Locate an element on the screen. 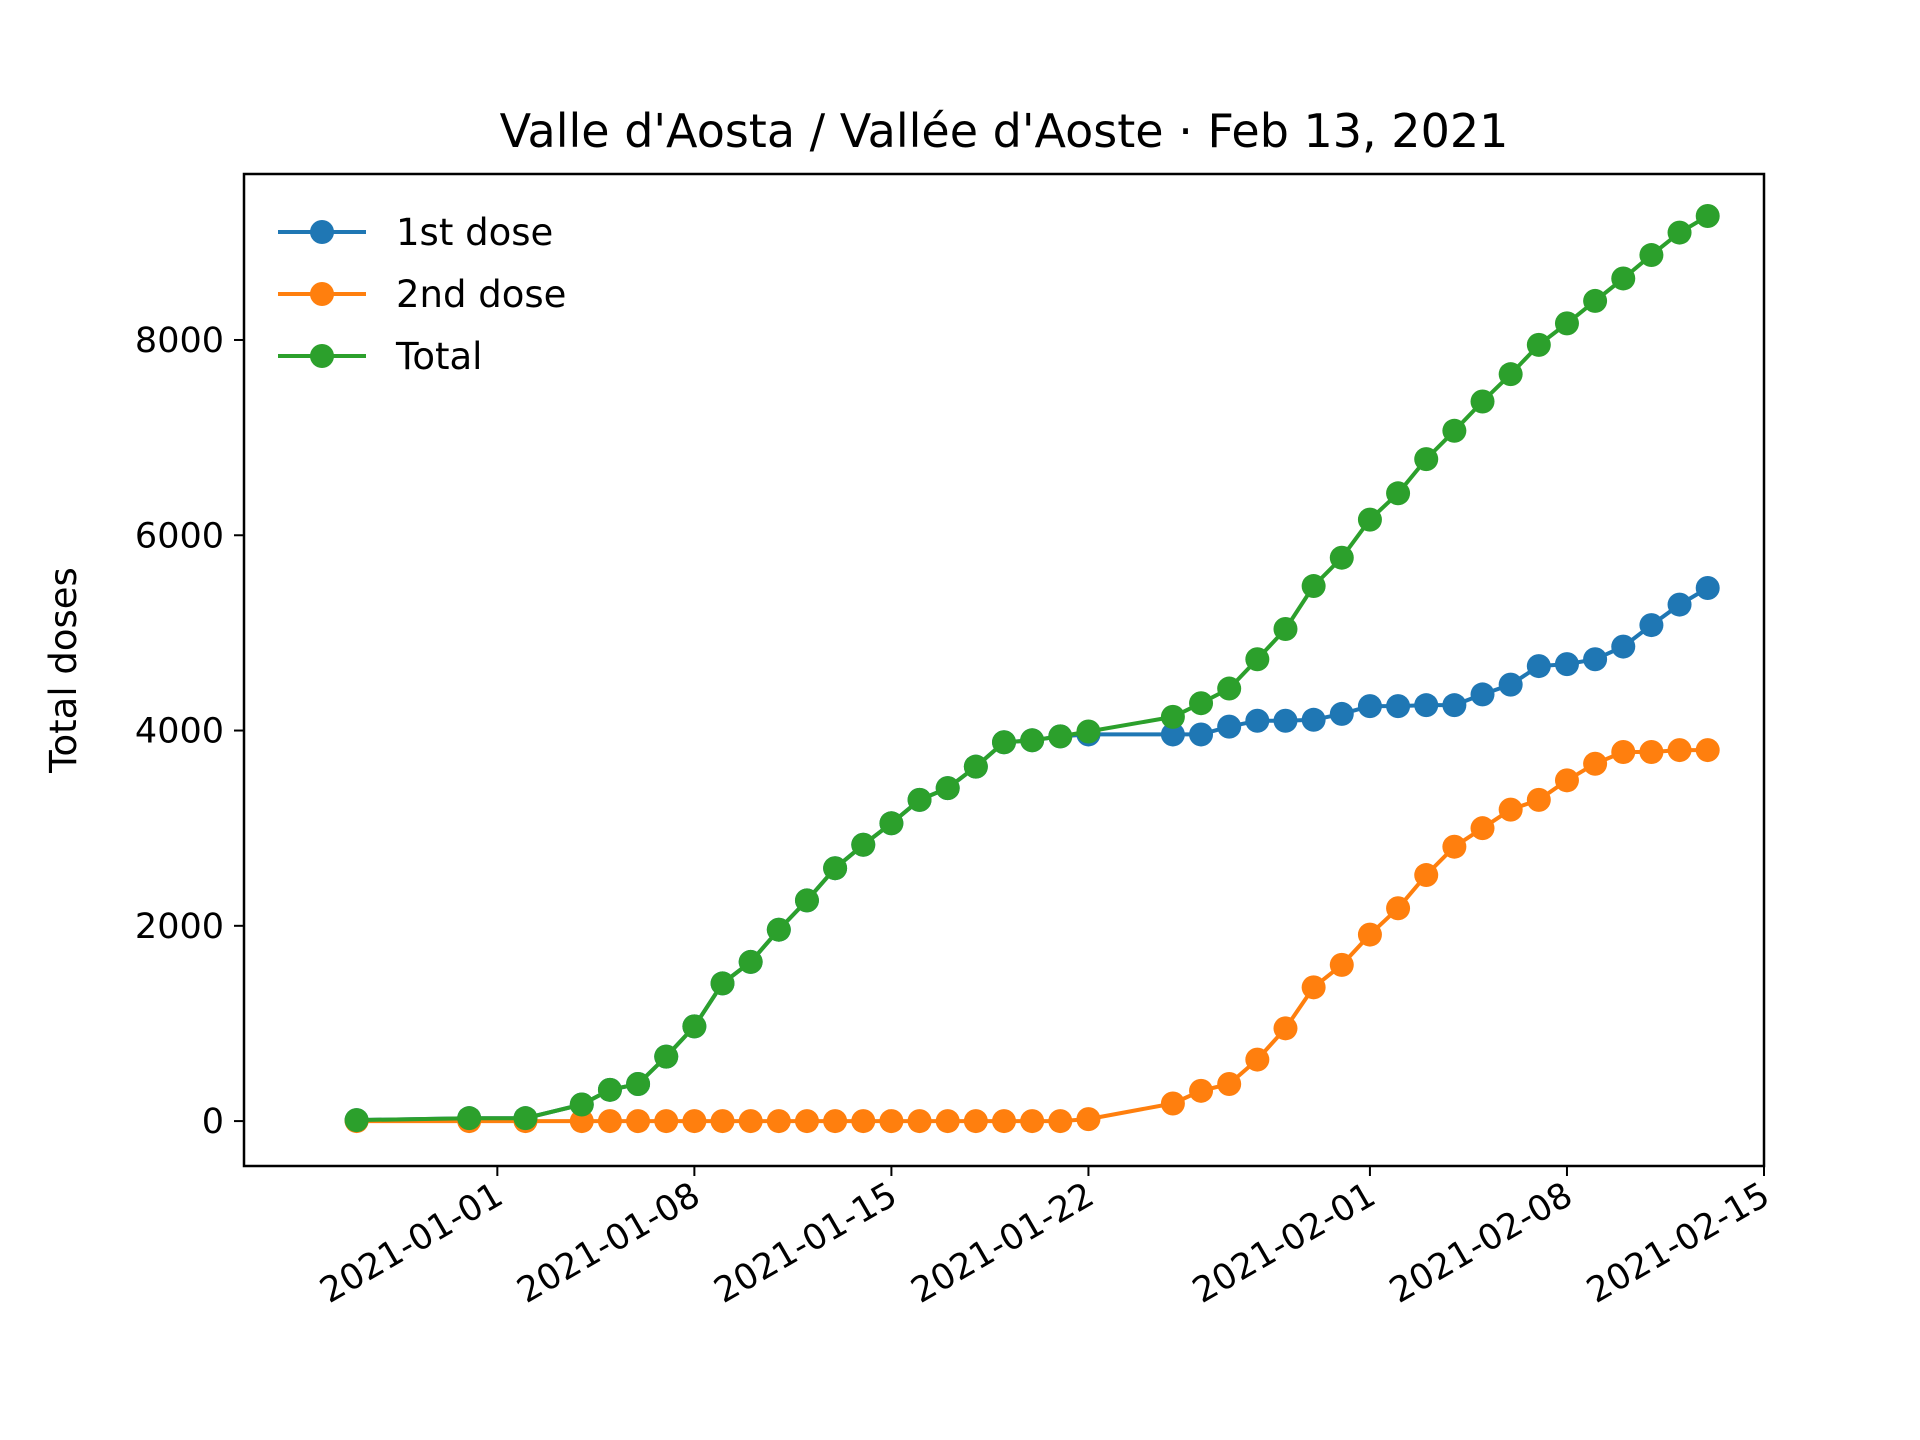 Image resolution: width=1920 pixels, height=1440 pixels. legend-label: 2nd dose is located at coordinates (481, 294).